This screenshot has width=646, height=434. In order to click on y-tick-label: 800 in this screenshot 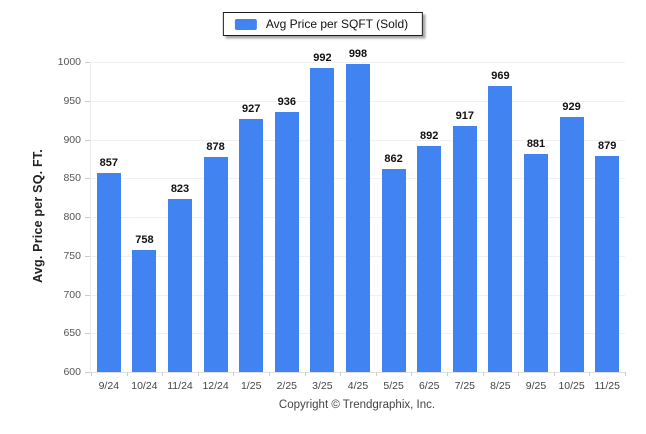, I will do `click(72, 217)`.